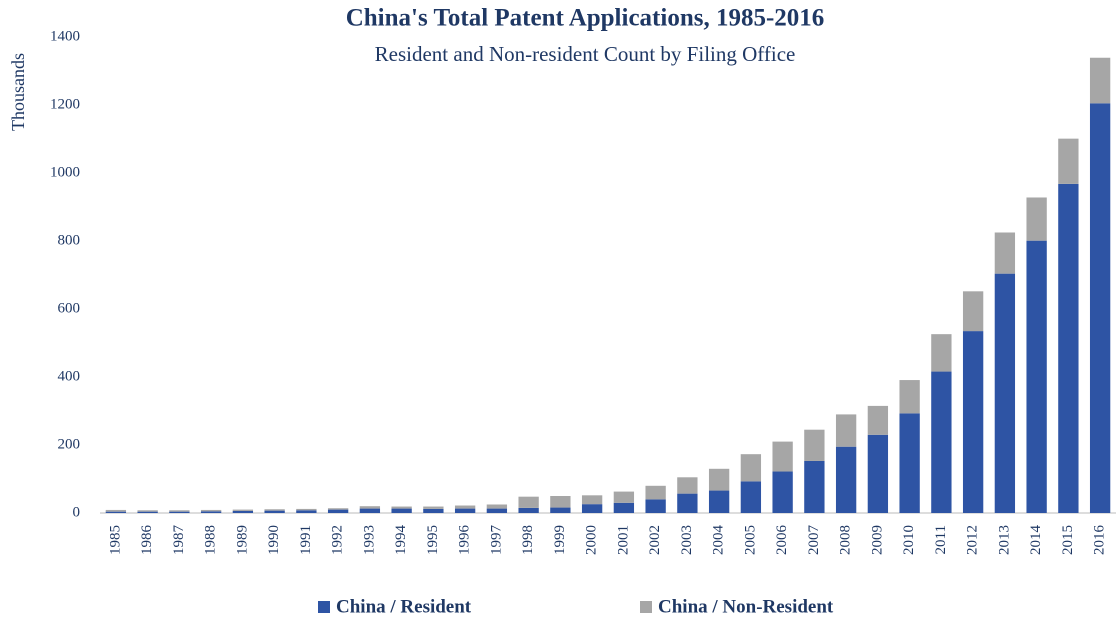  What do you see at coordinates (18, 92) in the screenshot?
I see `y-axis-label: Thousands` at bounding box center [18, 92].